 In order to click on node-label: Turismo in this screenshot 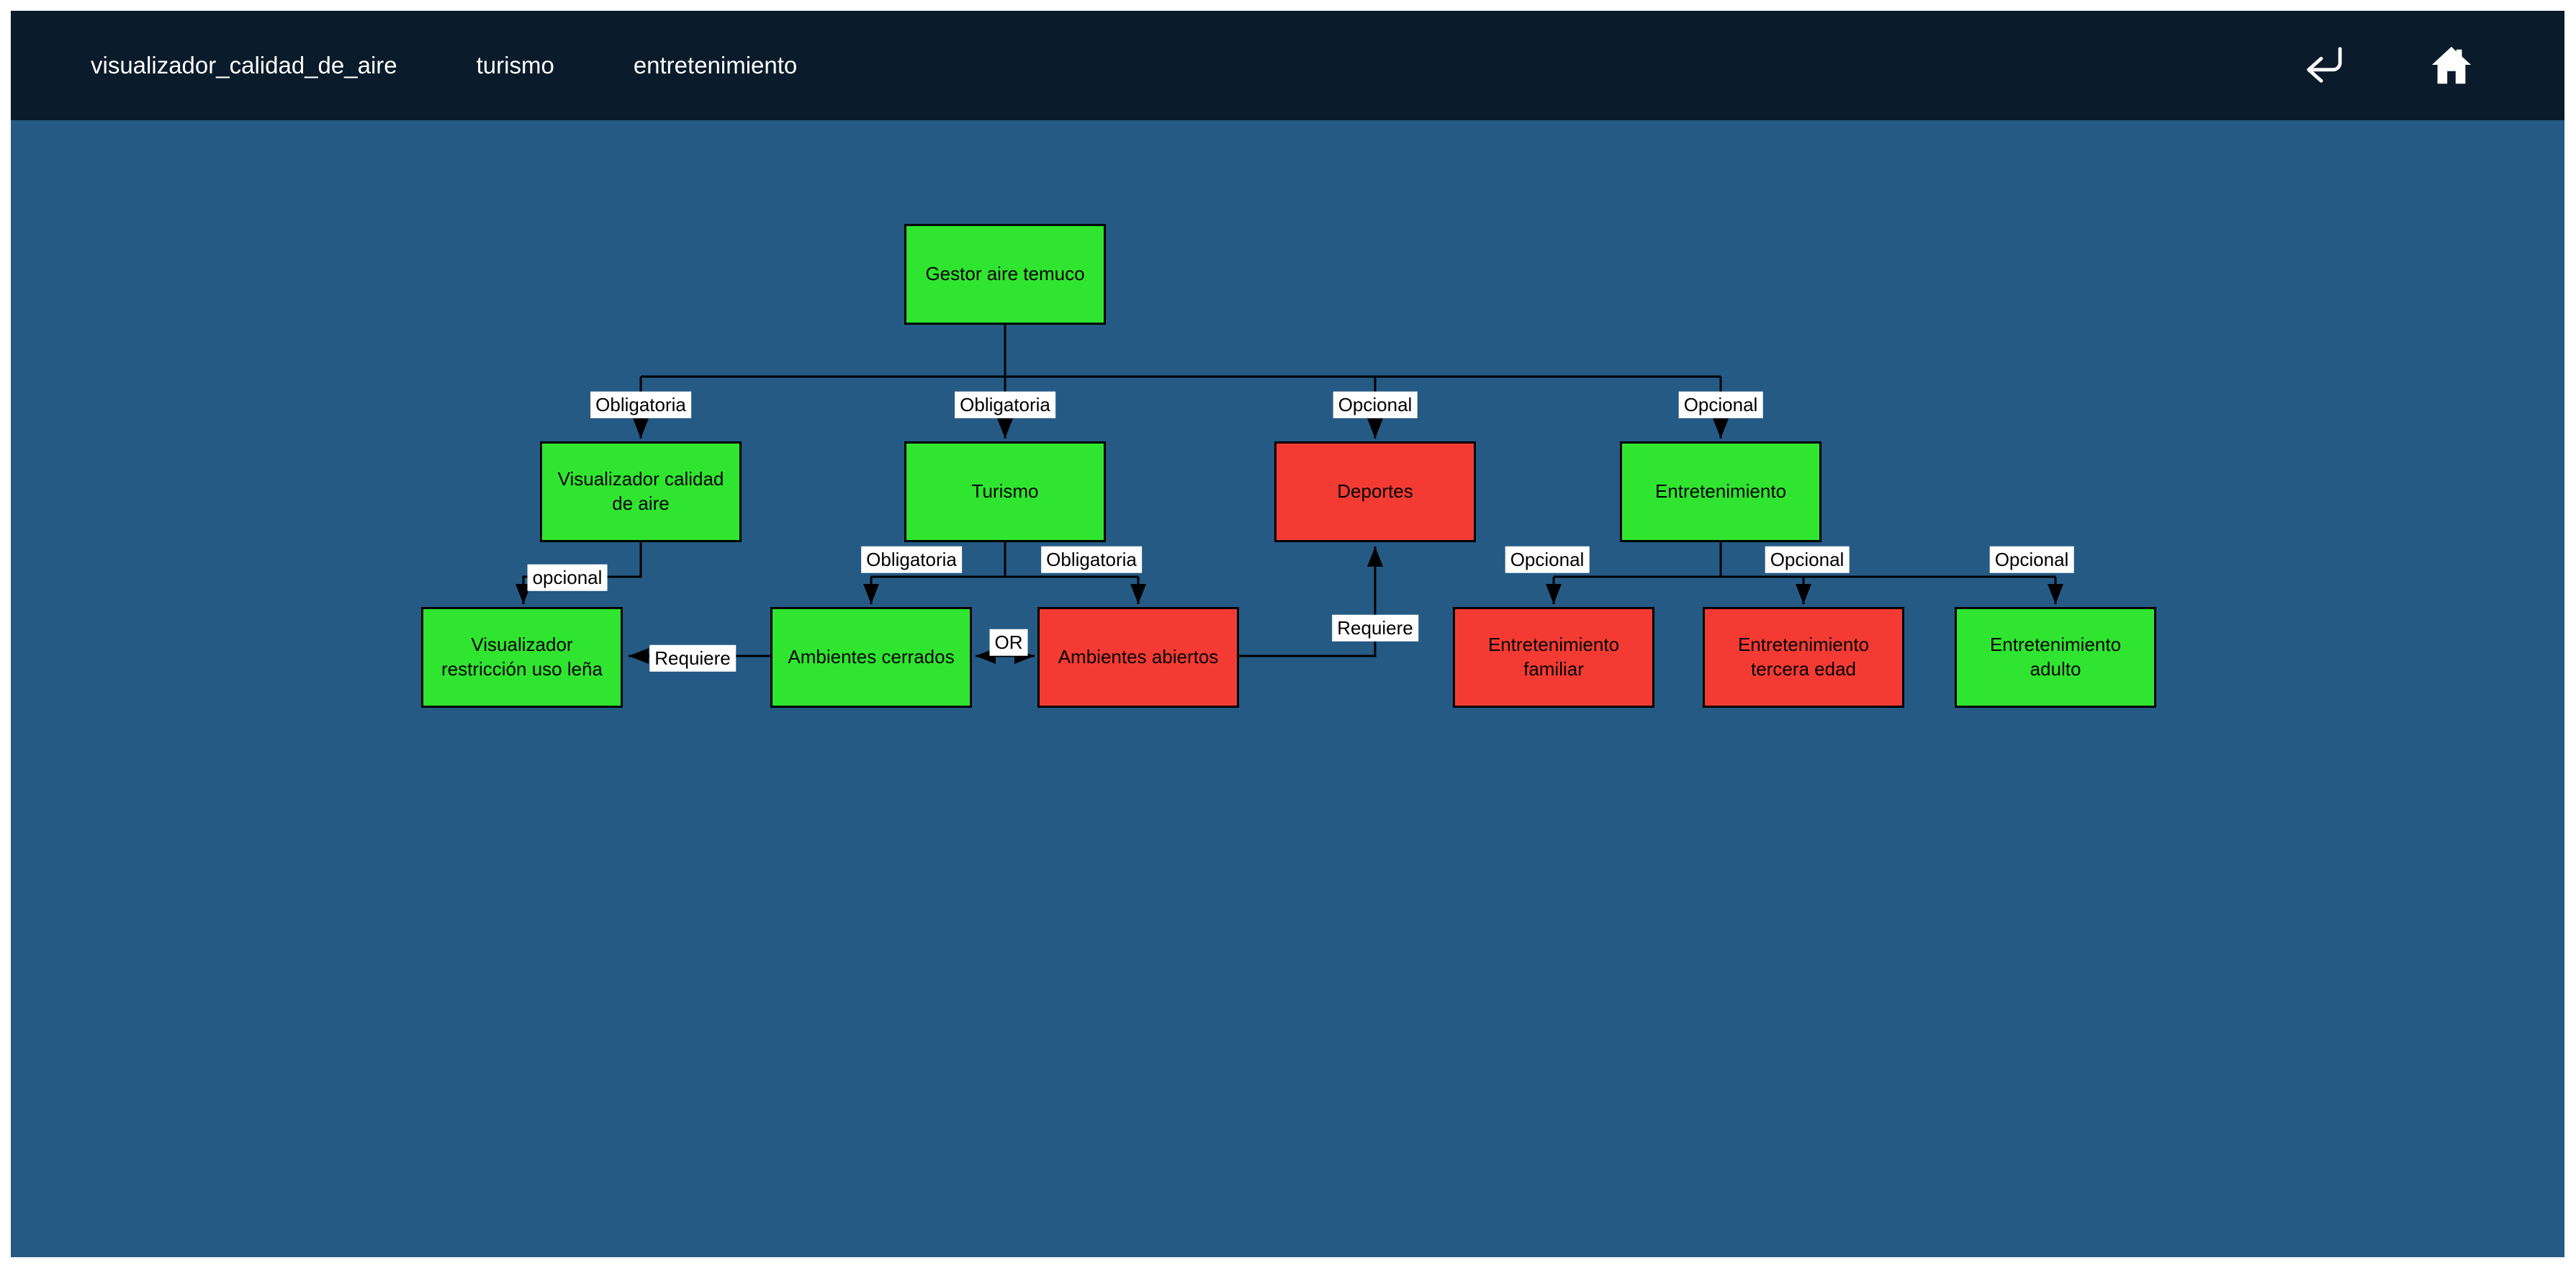, I will do `click(1005, 492)`.